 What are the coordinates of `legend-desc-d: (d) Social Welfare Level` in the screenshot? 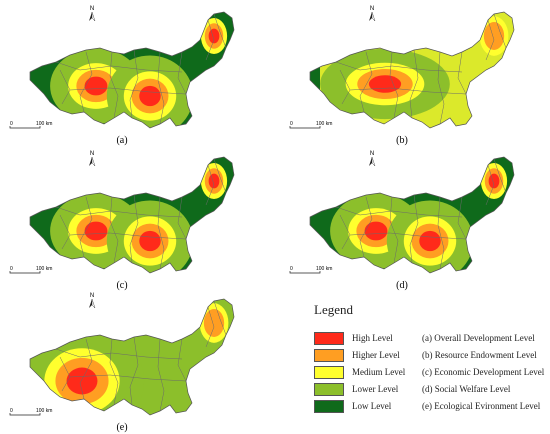 It's located at (466, 389).